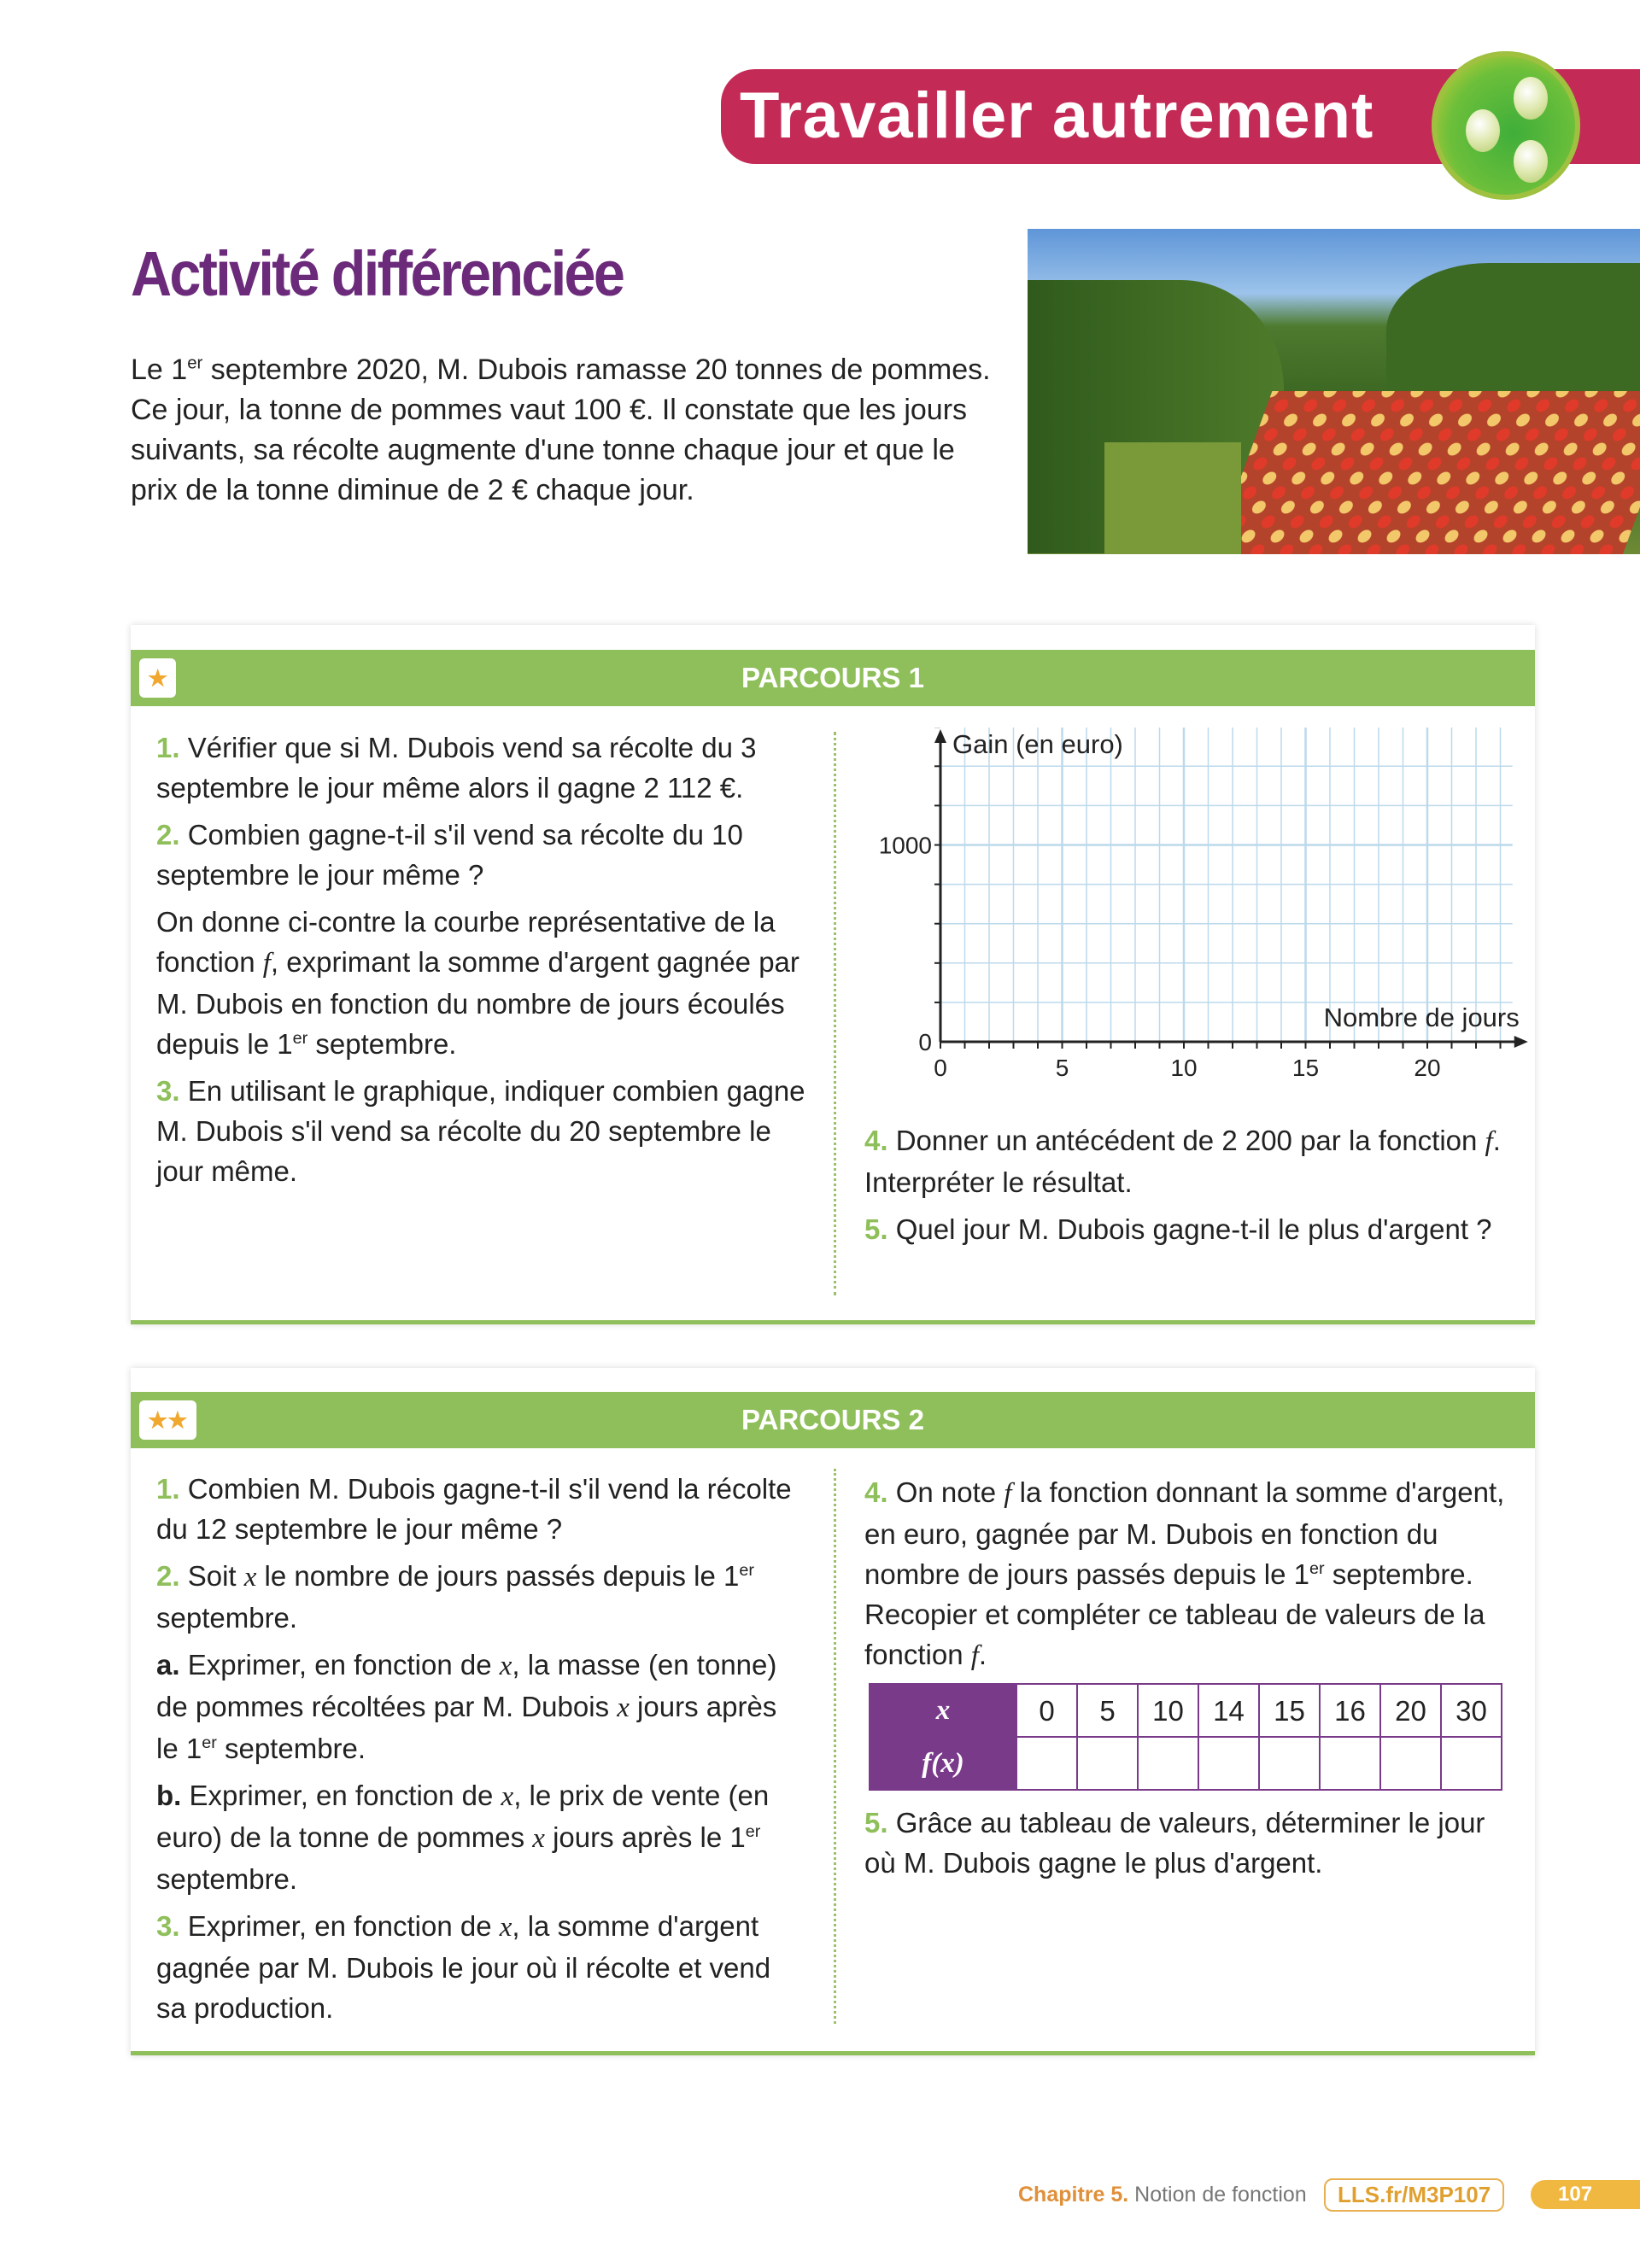 This screenshot has width=1640, height=2268. I want to click on y-axis-arrow, so click(940, 736).